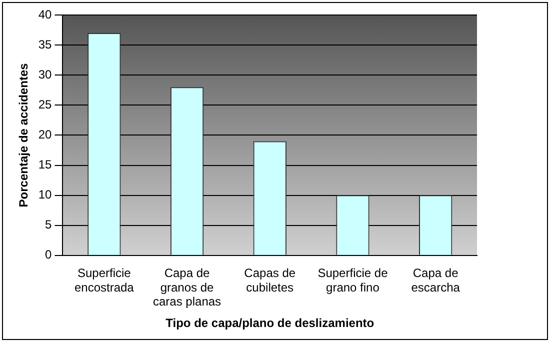  Describe the element at coordinates (353, 280) in the screenshot. I see `x-tick-label: Superficie de grano fino` at that location.